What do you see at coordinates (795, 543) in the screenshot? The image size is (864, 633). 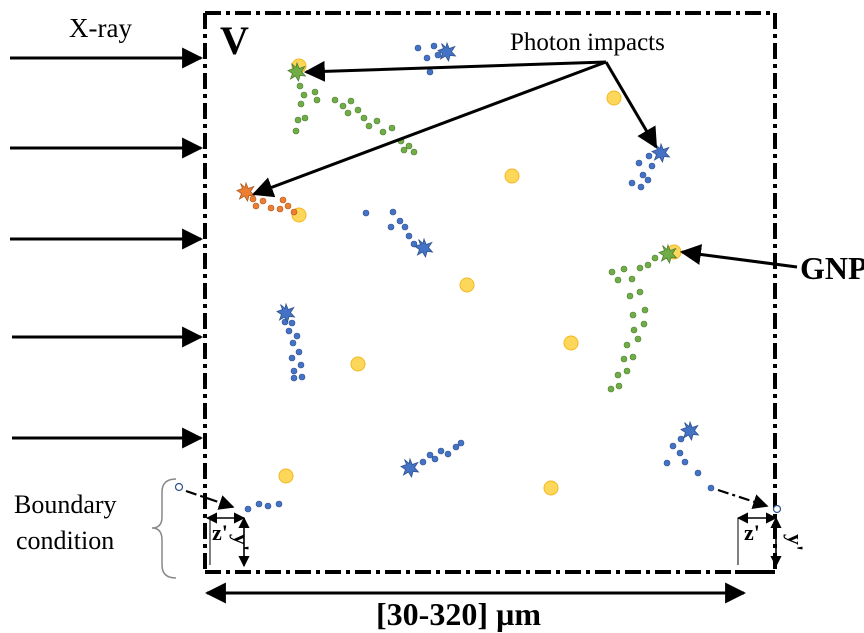 I see `y-prime-right: y'` at bounding box center [795, 543].